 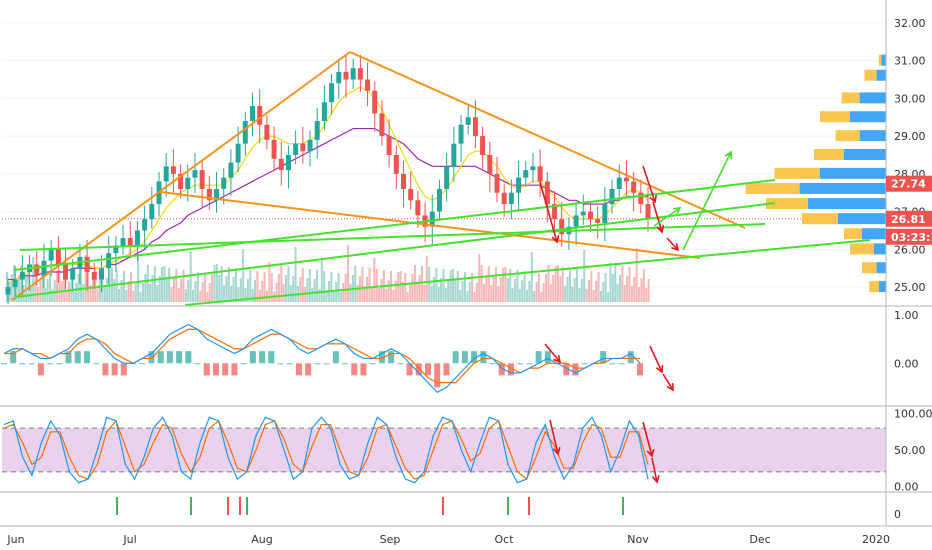 What do you see at coordinates (910, 61) in the screenshot?
I see `price-tick-label: 31.00` at bounding box center [910, 61].